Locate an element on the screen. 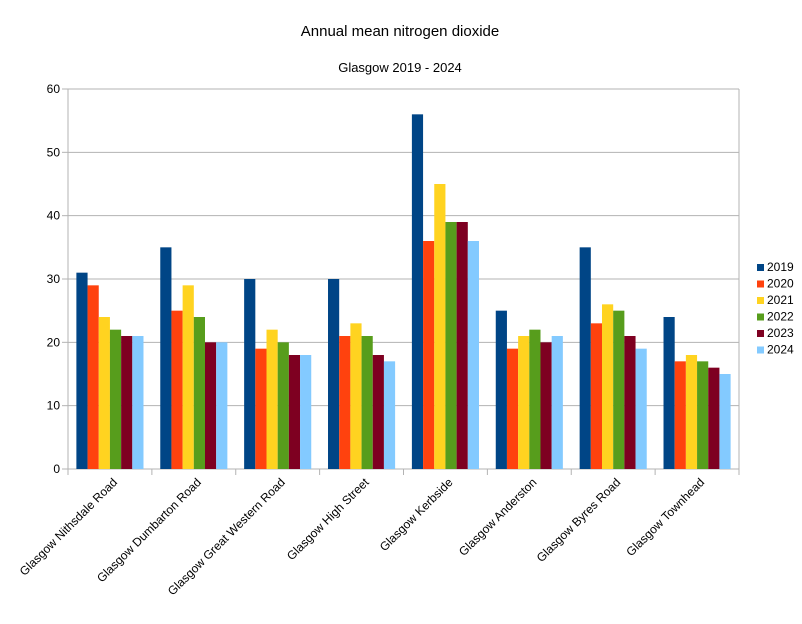  legend: 2019 2020 2021 2022 2023 2024 is located at coordinates (775, 308).